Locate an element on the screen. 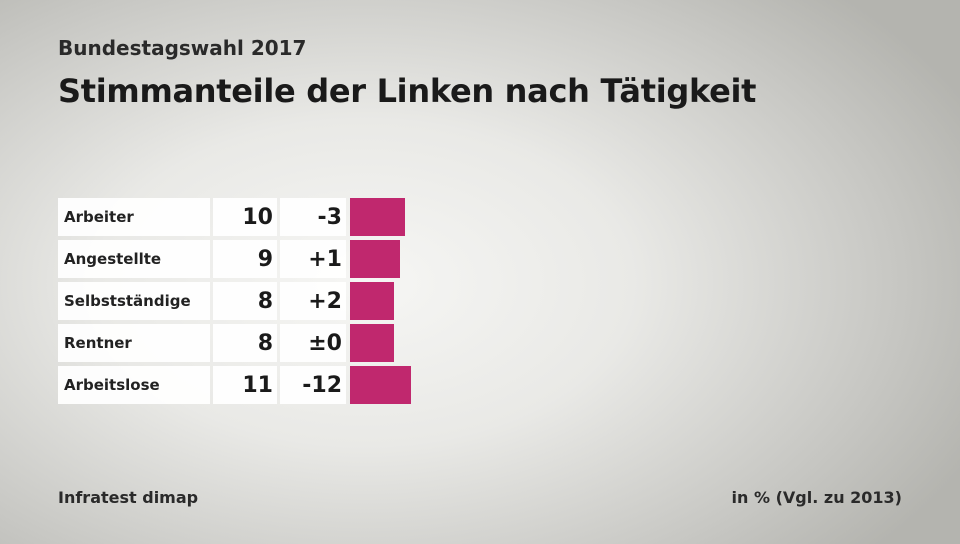 Image resolution: width=960 pixels, height=544 pixels. category-label: Arbeitslose is located at coordinates (134, 385).